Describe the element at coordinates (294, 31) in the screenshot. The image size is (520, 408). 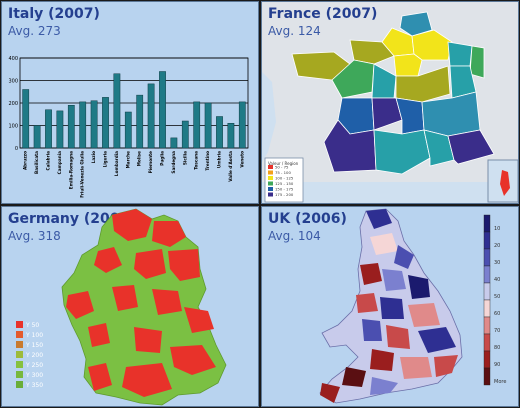
I see `france-average: Avg. 124` at that location.